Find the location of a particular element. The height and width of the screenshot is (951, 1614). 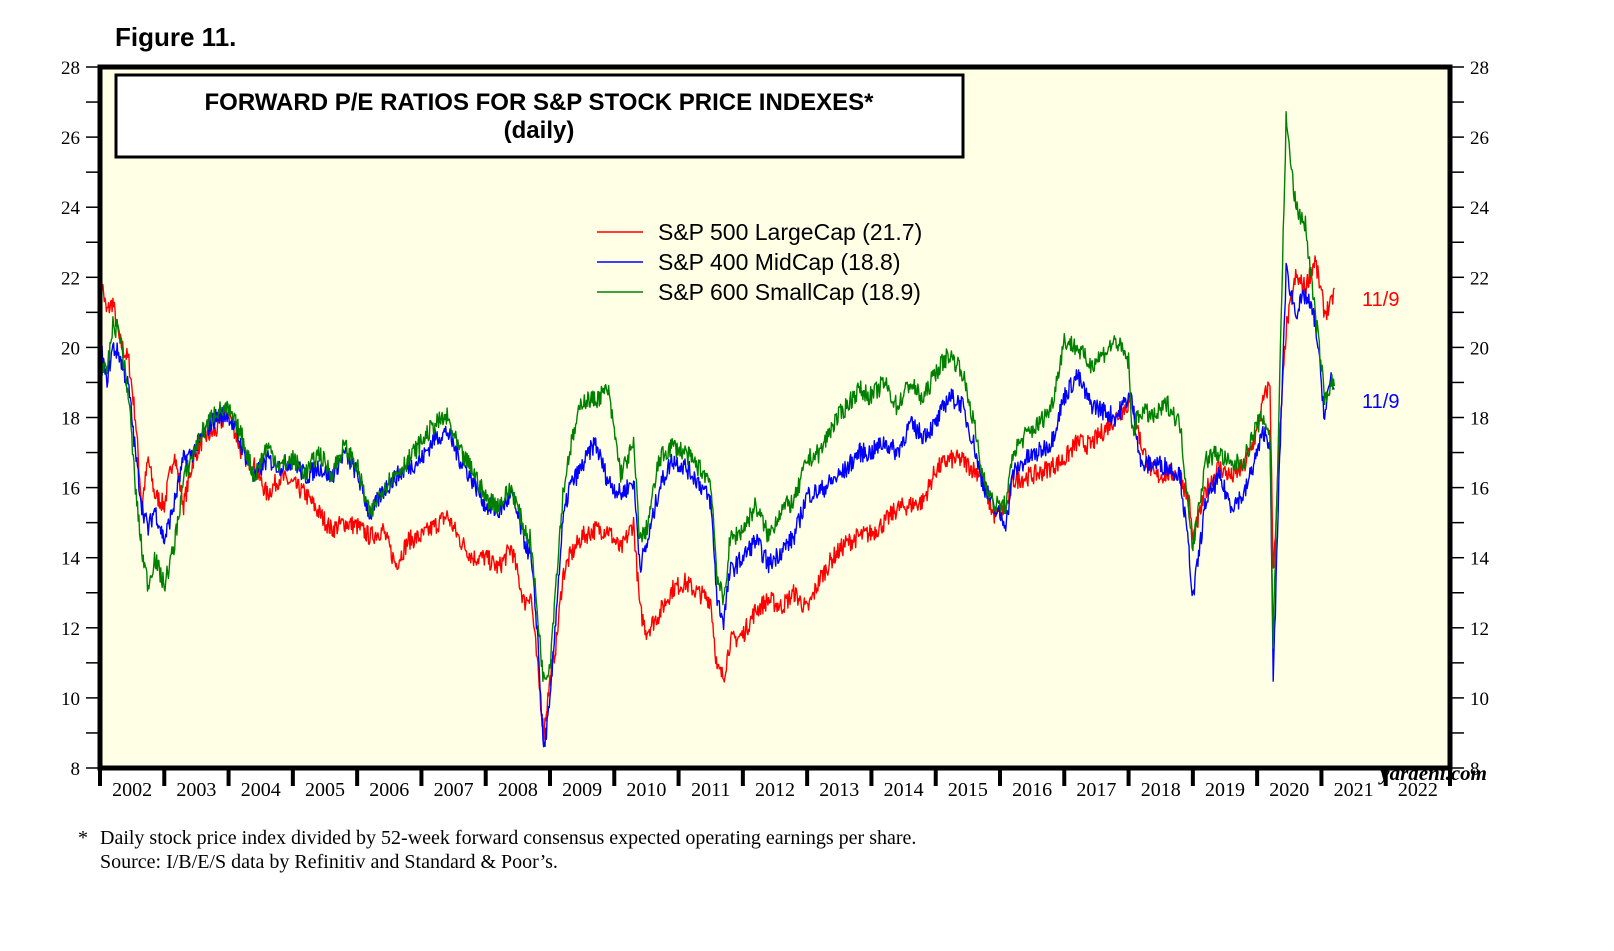

x-tick-label: 2011 is located at coordinates (710, 790).